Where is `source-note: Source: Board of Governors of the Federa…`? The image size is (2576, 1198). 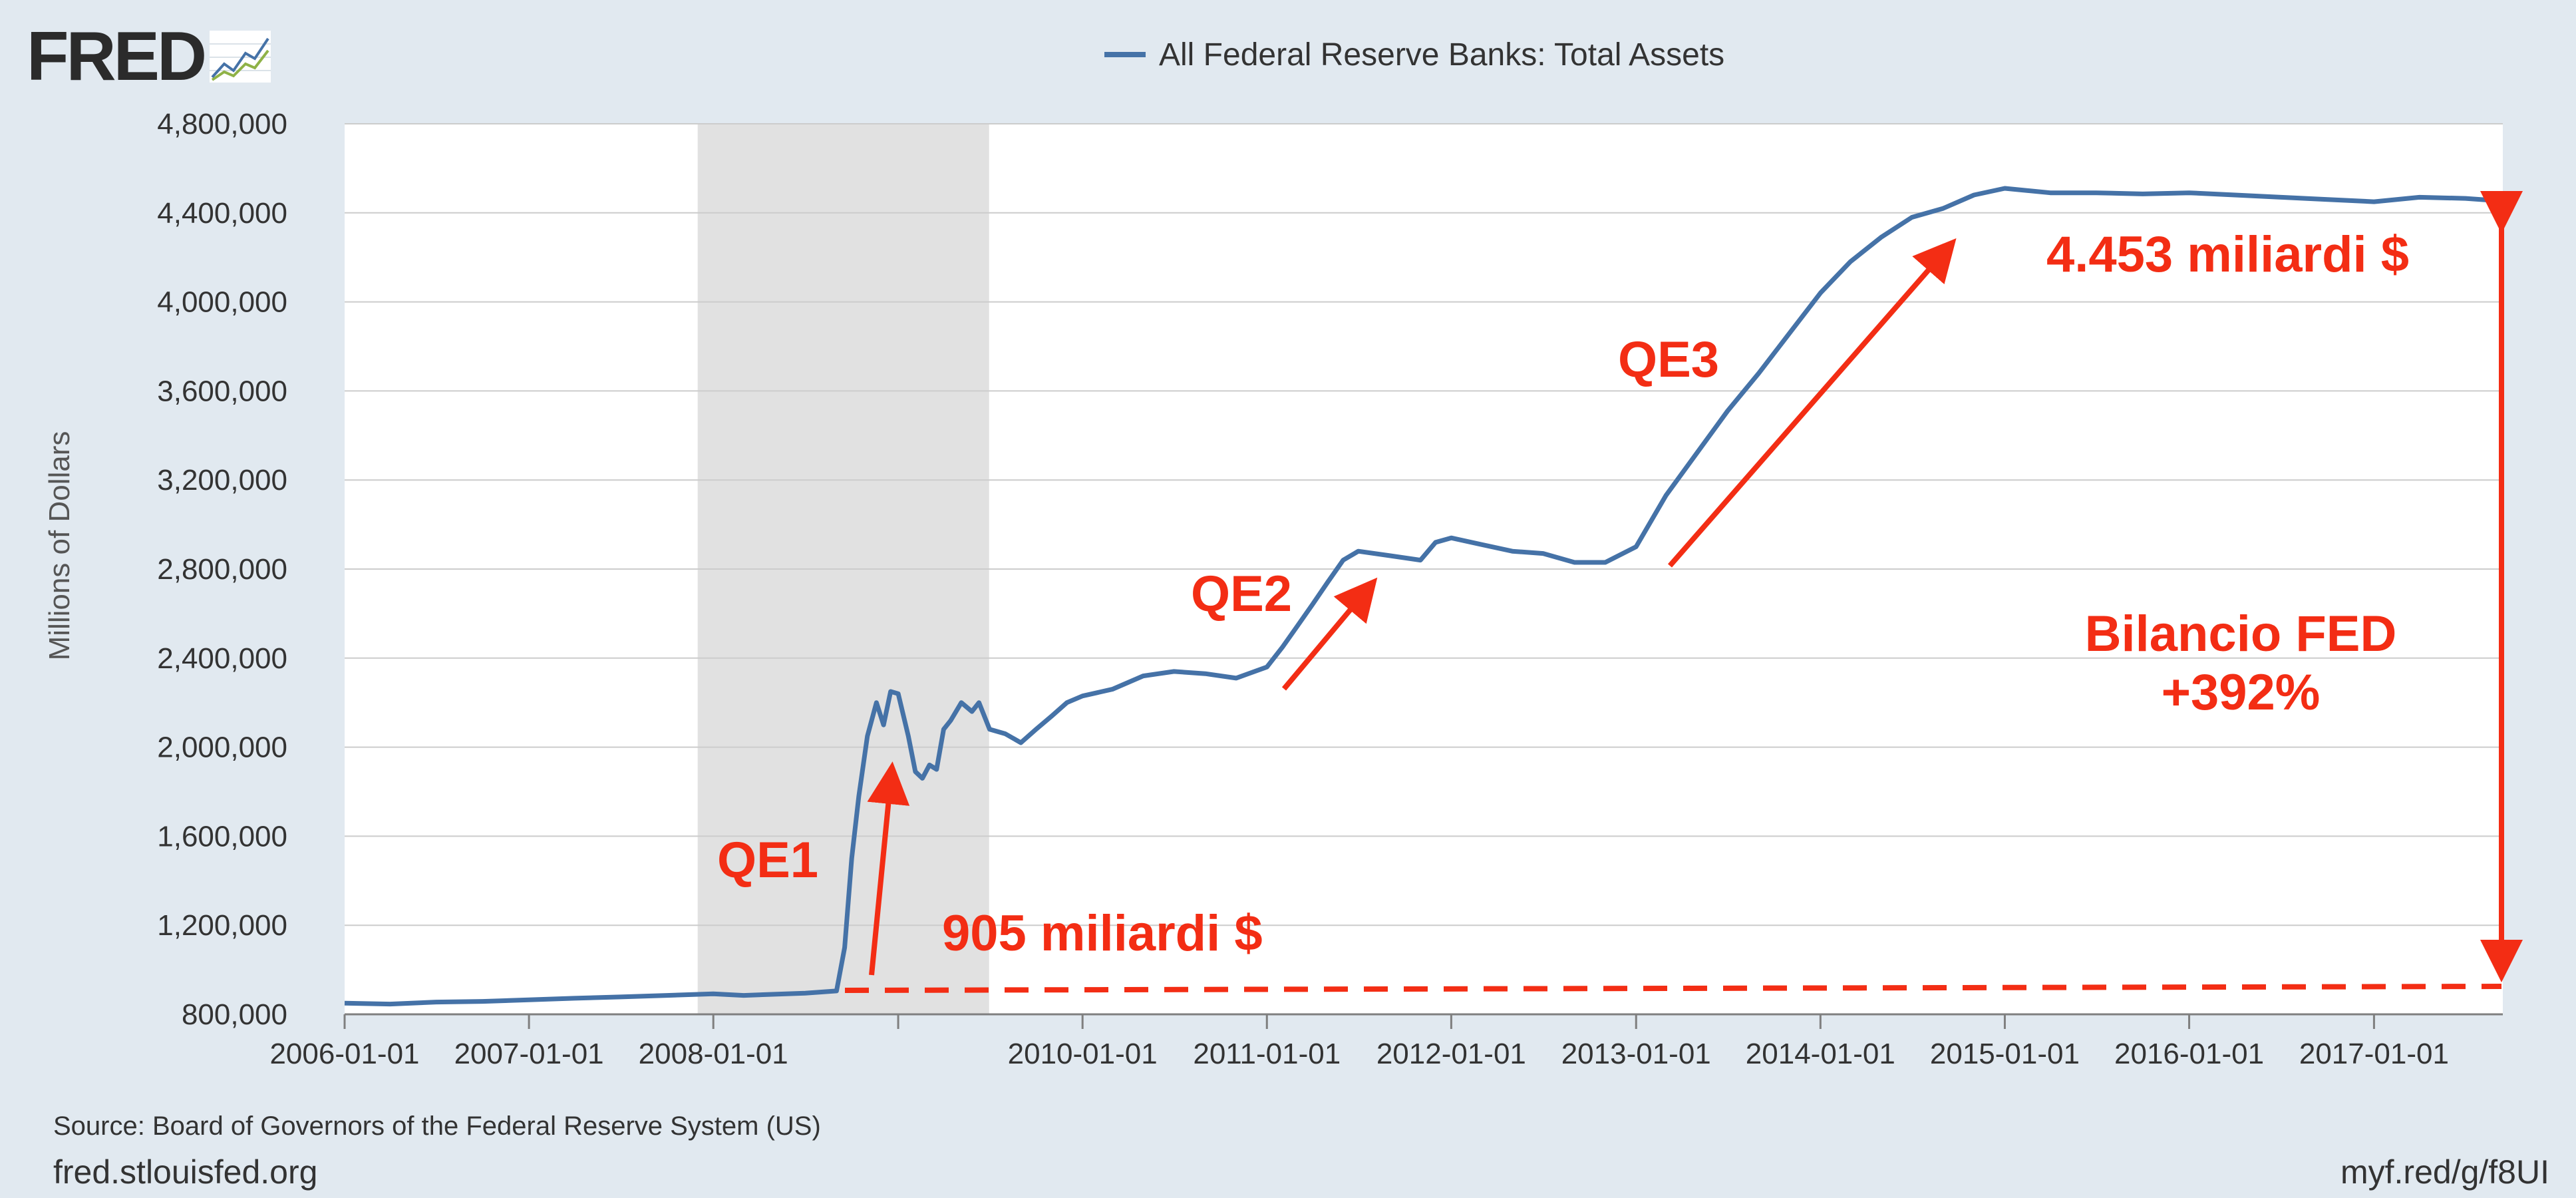 source-note: Source: Board of Governors of the Federa… is located at coordinates (437, 1126).